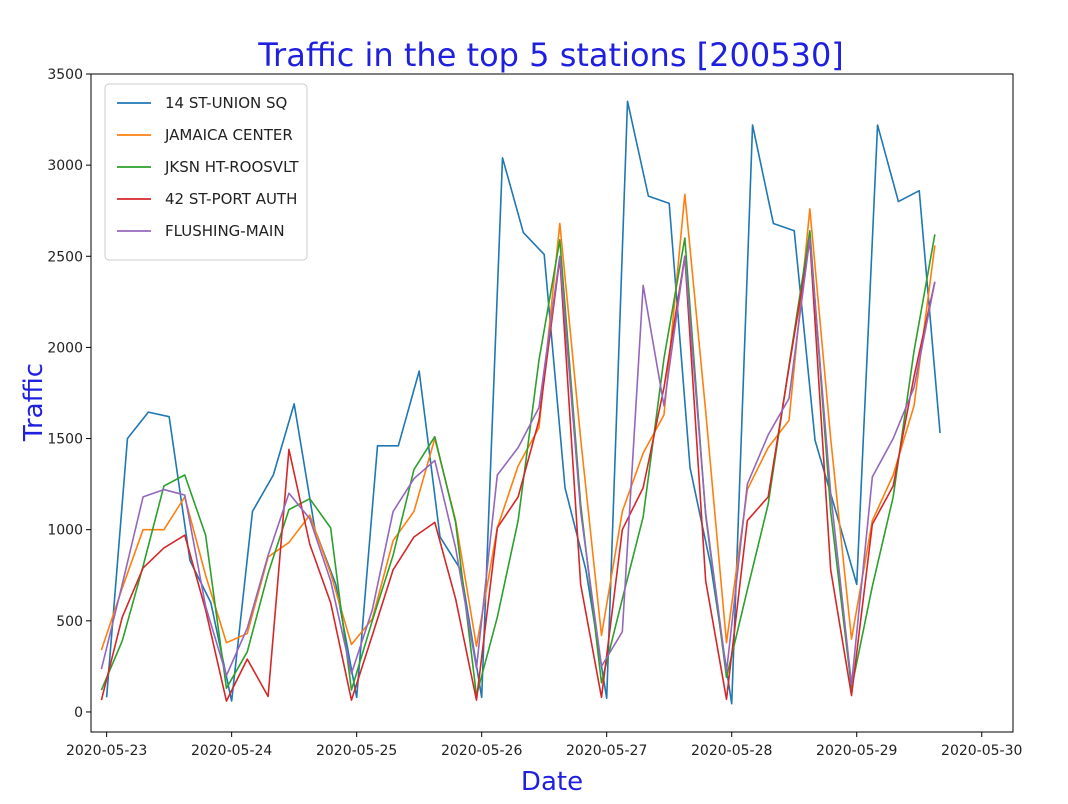 The width and height of the screenshot is (1068, 804). I want to click on y-tick-label: 2000, so click(65, 348).